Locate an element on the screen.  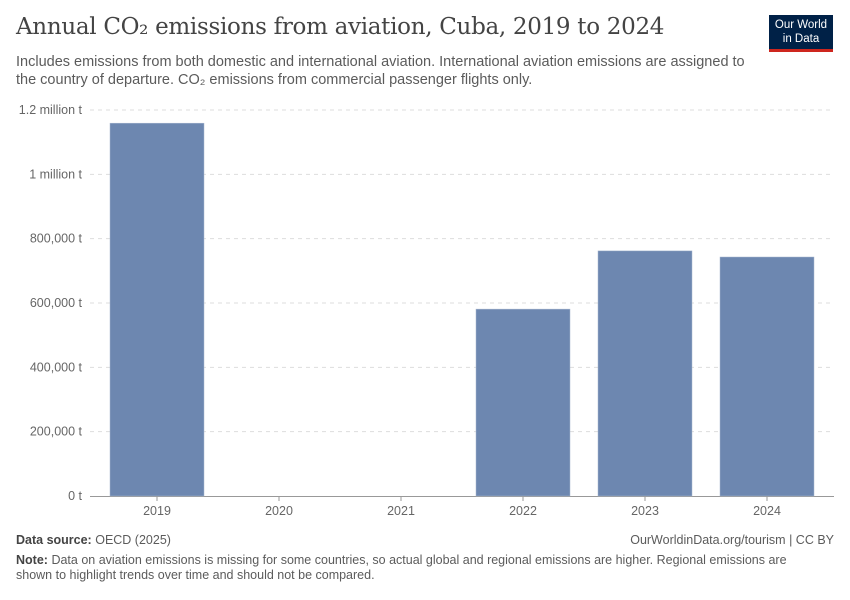
y-tick-label: 800,000 t is located at coordinates (56, 239).